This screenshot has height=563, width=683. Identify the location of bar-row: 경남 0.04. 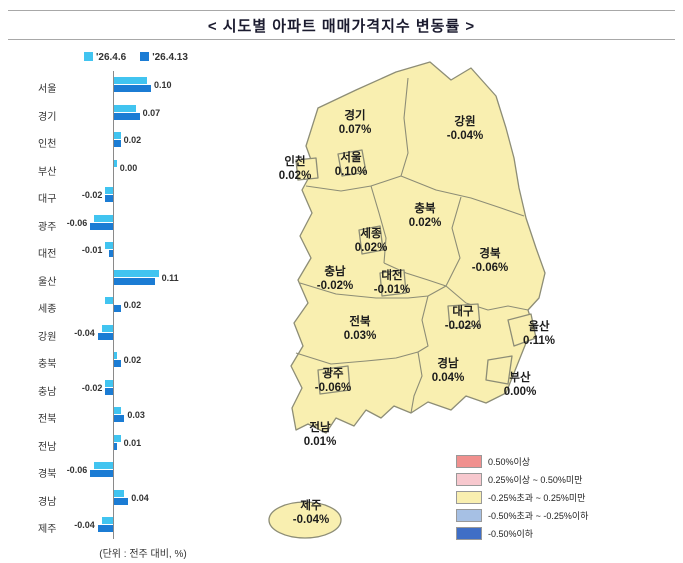
(138, 498).